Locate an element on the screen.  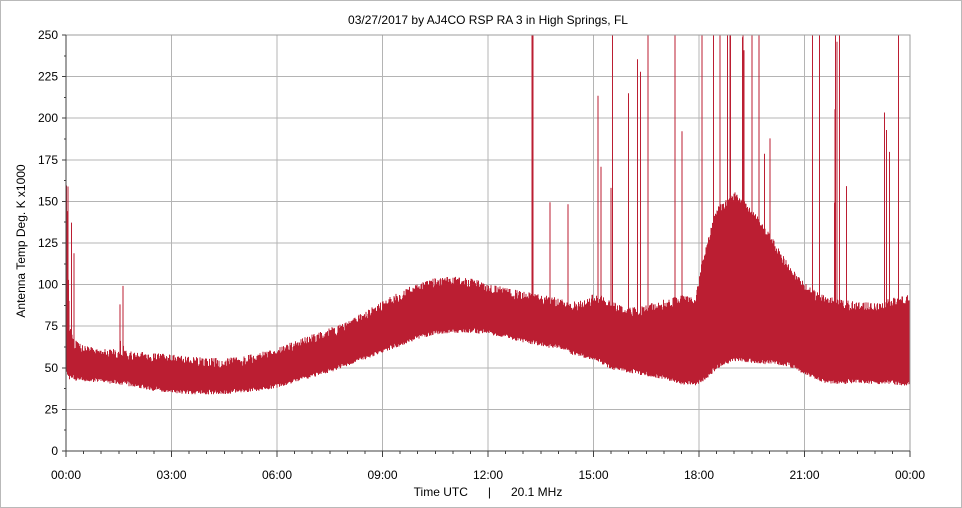
x-tick-label: 18:00 is located at coordinates (699, 475).